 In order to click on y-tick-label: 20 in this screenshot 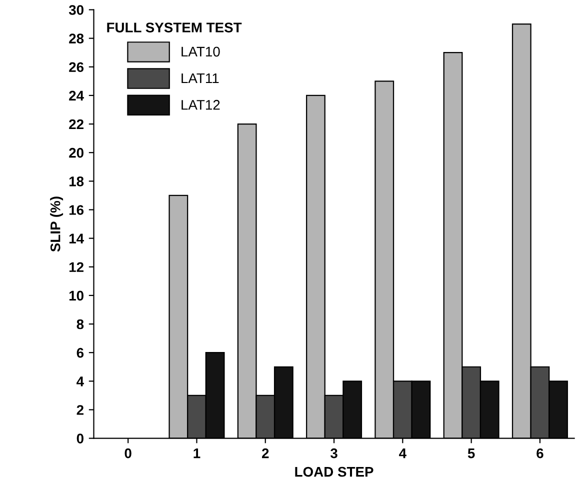, I will do `click(76, 153)`.